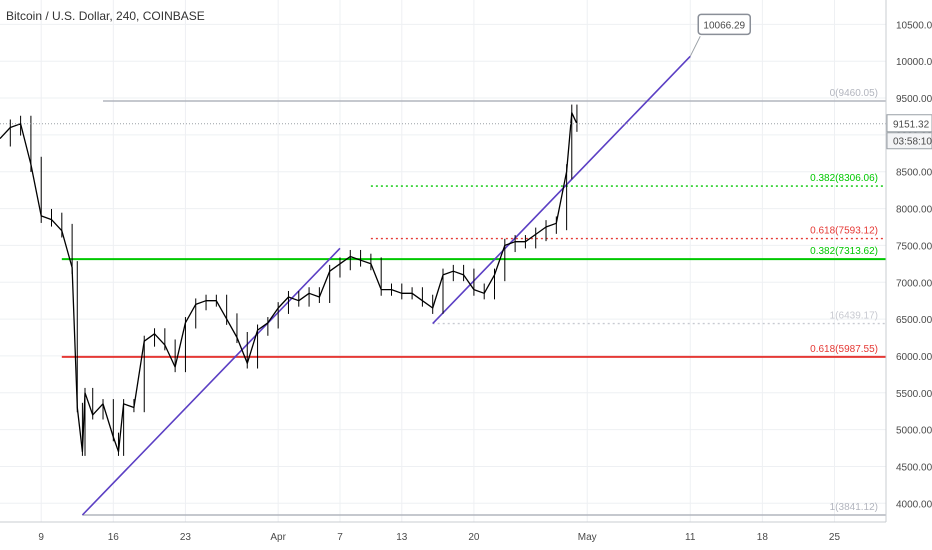  I want to click on time-tick-label: 11, so click(690, 537).